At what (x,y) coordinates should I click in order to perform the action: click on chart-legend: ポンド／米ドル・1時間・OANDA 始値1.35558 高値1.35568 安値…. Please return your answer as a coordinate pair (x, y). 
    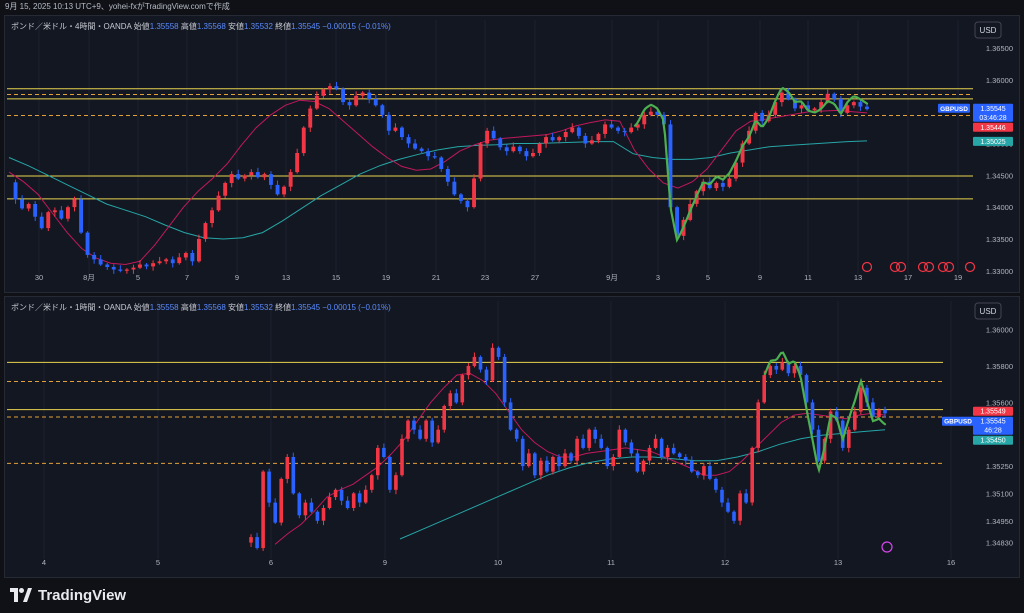
    Looking at the image, I should click on (201, 307).